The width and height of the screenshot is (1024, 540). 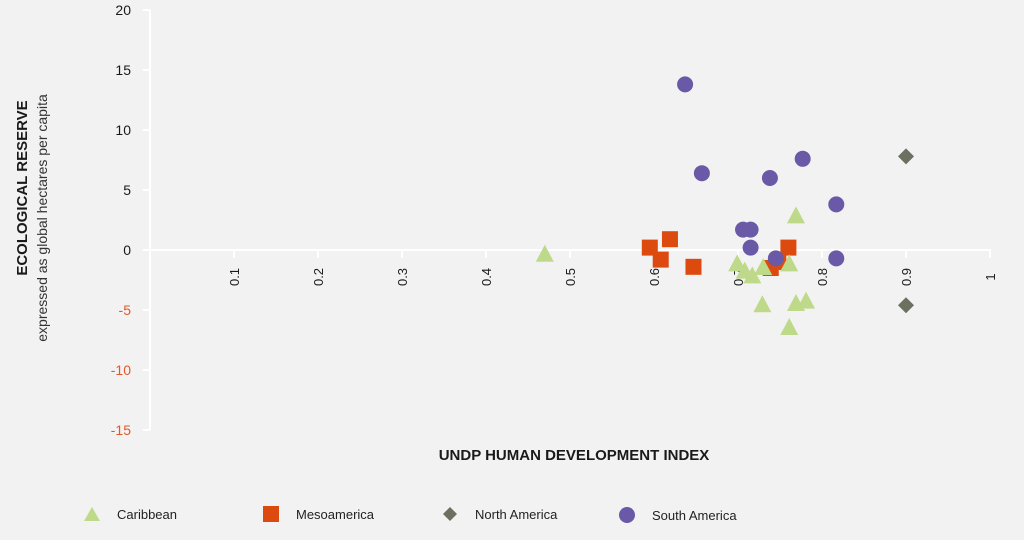 I want to click on legend-item-caribbean: Caribbean, so click(x=130, y=514).